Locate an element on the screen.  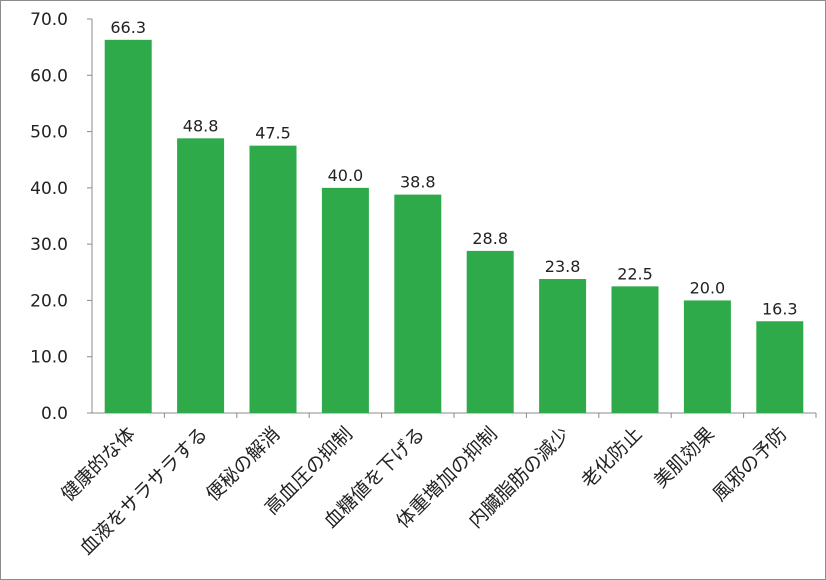
data-label: 40.0 is located at coordinates (346, 175).